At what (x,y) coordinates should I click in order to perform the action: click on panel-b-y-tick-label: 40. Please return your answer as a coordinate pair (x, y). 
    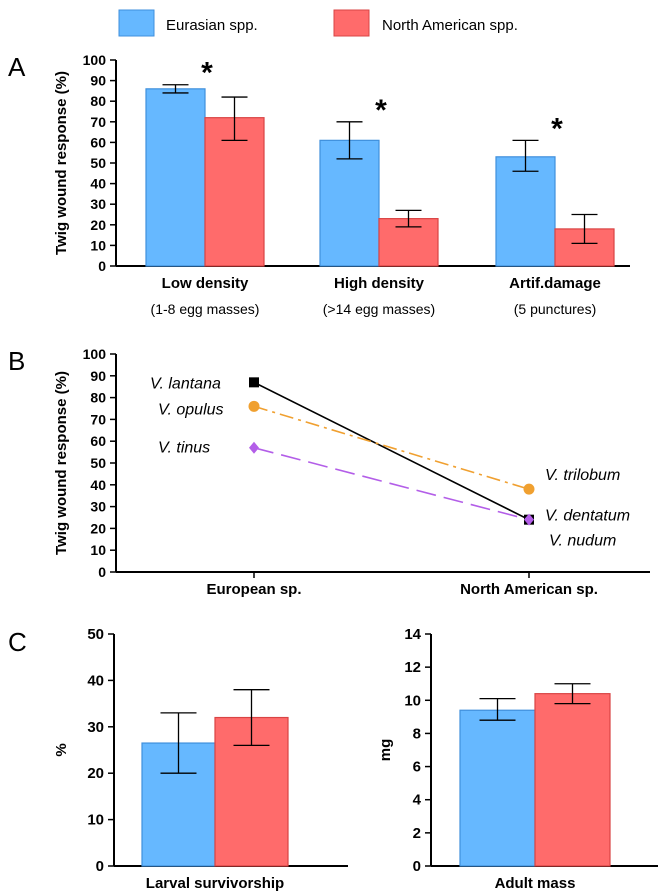
    Looking at the image, I should click on (98, 485).